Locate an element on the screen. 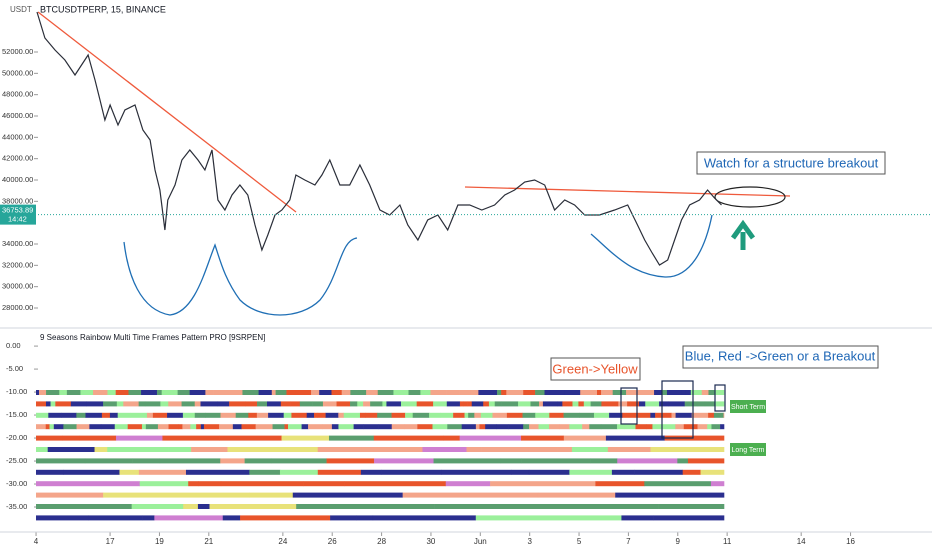 This screenshot has width=932, height=550. note-box is located at coordinates (595, 369).